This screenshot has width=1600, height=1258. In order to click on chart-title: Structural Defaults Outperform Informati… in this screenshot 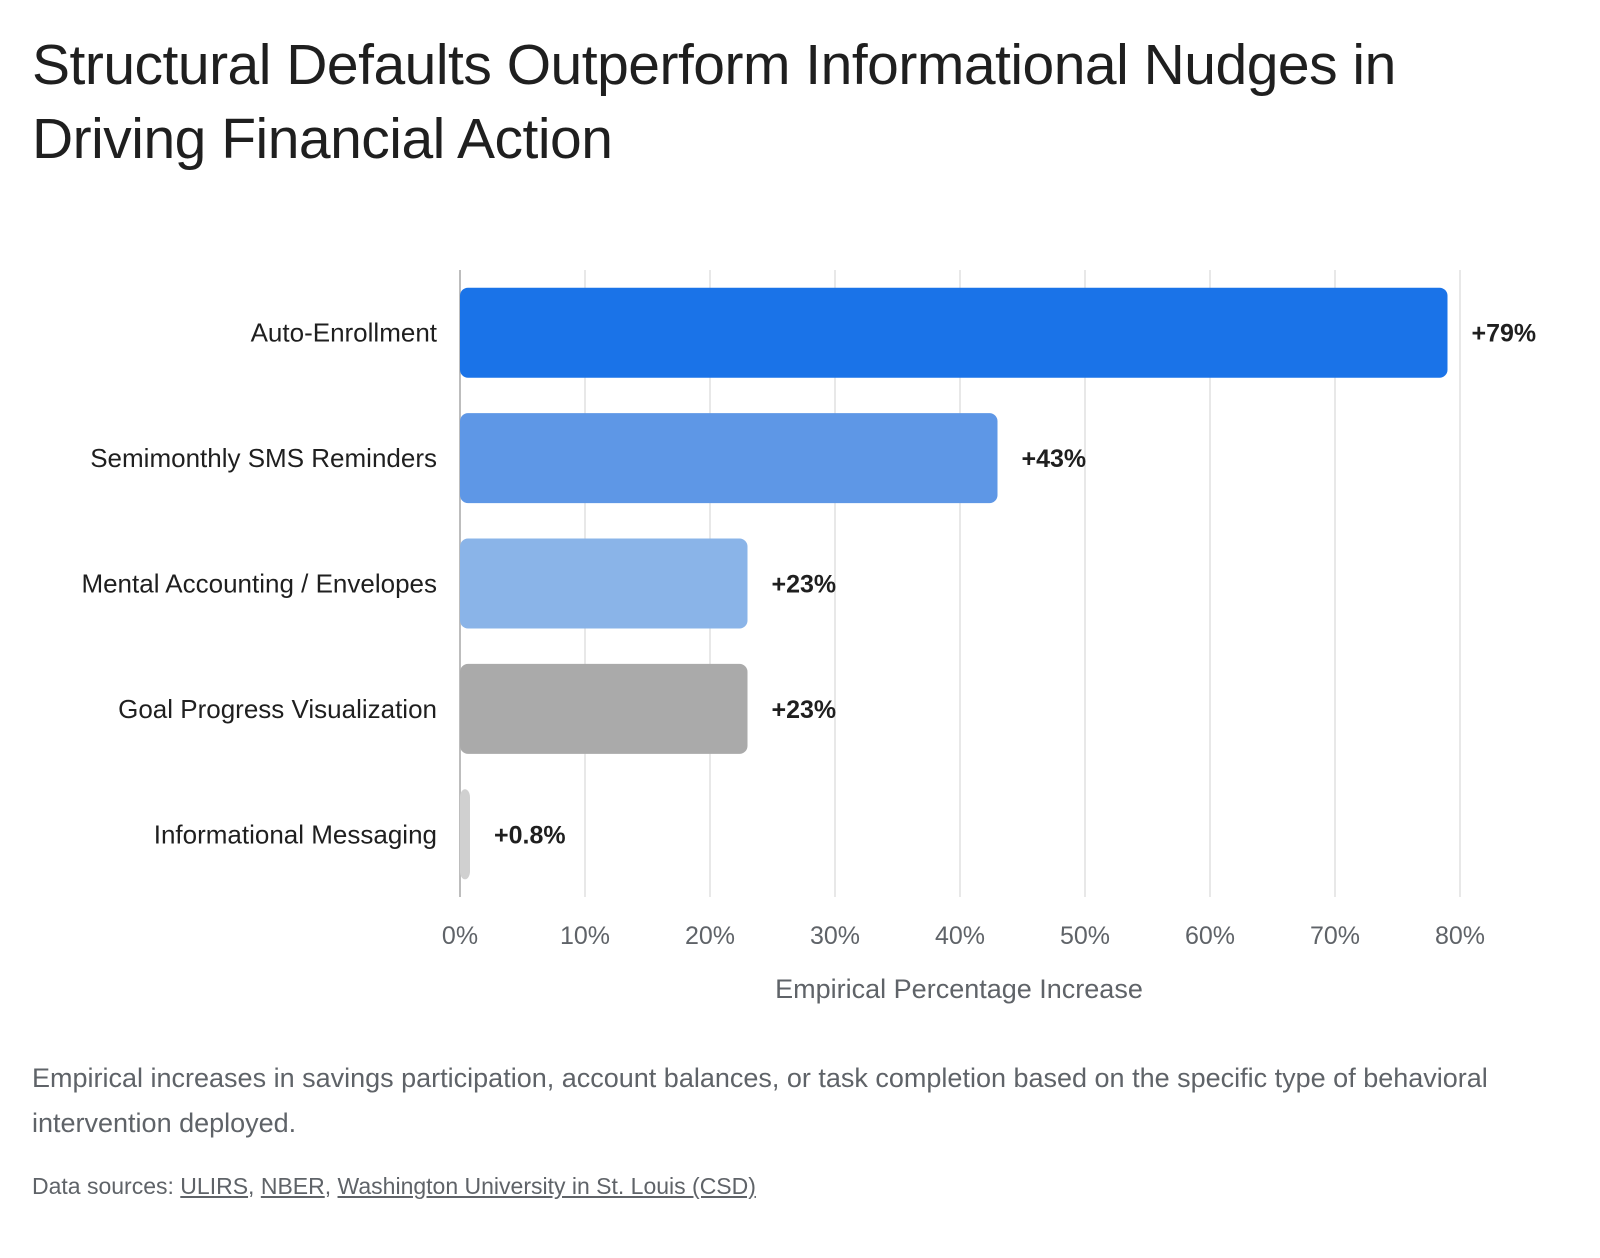, I will do `click(714, 102)`.